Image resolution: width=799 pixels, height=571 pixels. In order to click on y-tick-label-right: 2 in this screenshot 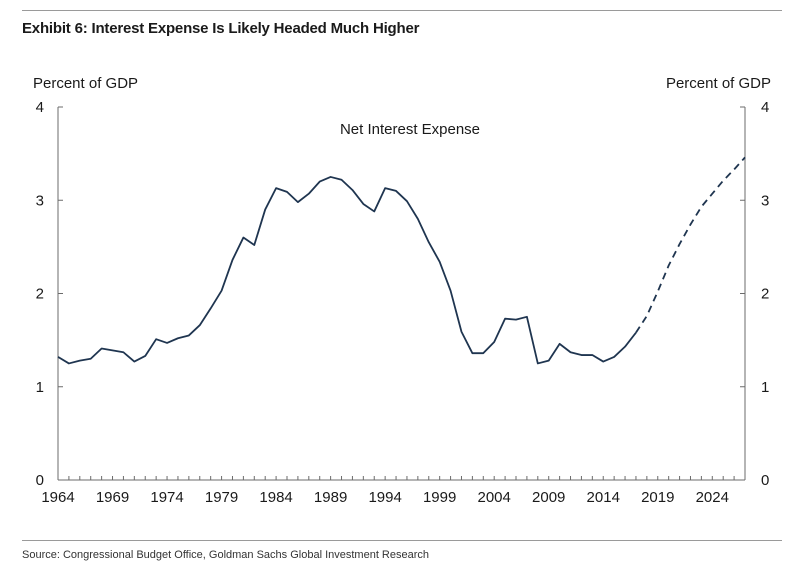, I will do `click(765, 294)`.